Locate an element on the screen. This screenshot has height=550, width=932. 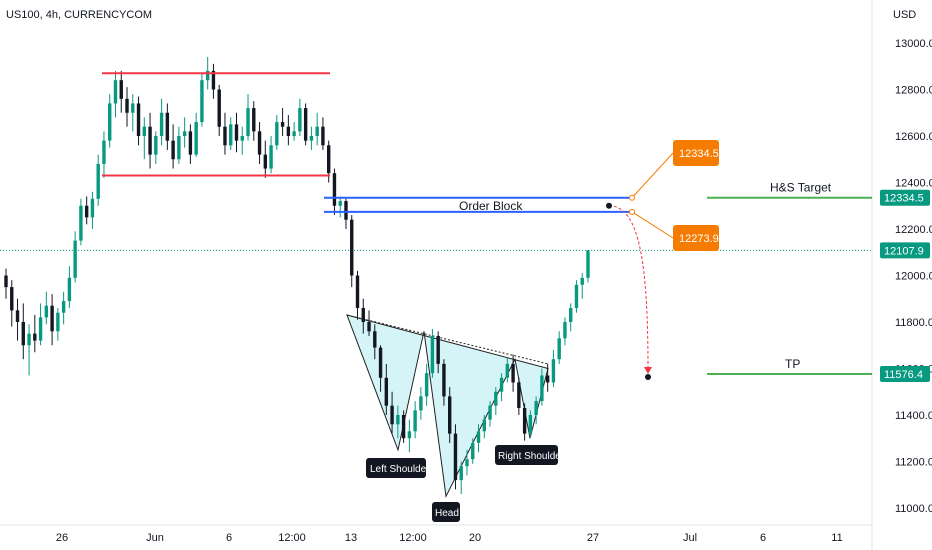
left-shoulder-label: Left Shoulder is located at coordinates (400, 469).